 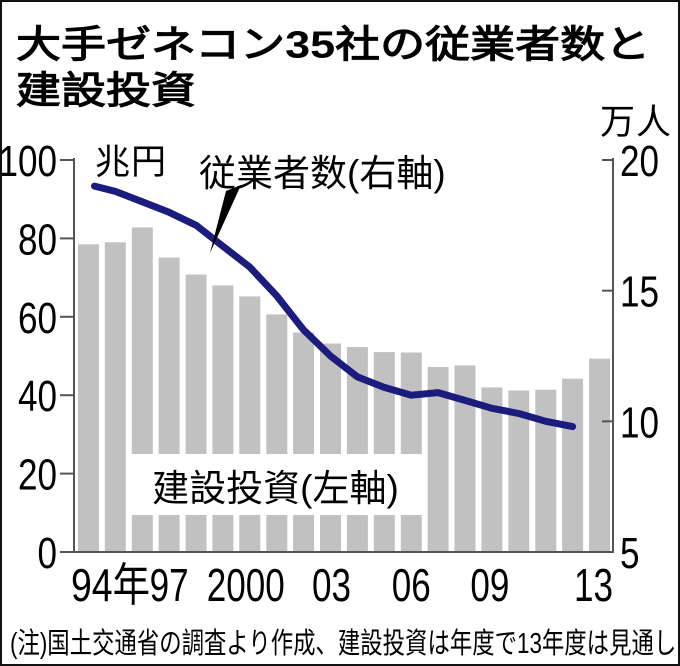 What do you see at coordinates (169, 585) in the screenshot?
I see `x-axis-label-97: 97` at bounding box center [169, 585].